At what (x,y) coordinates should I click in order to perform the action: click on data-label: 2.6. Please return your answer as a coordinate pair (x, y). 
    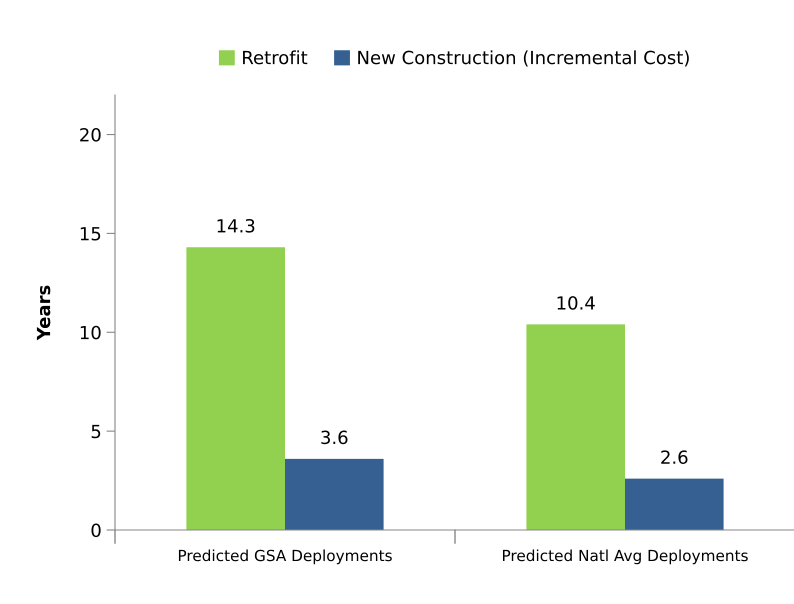
    Looking at the image, I should click on (674, 457).